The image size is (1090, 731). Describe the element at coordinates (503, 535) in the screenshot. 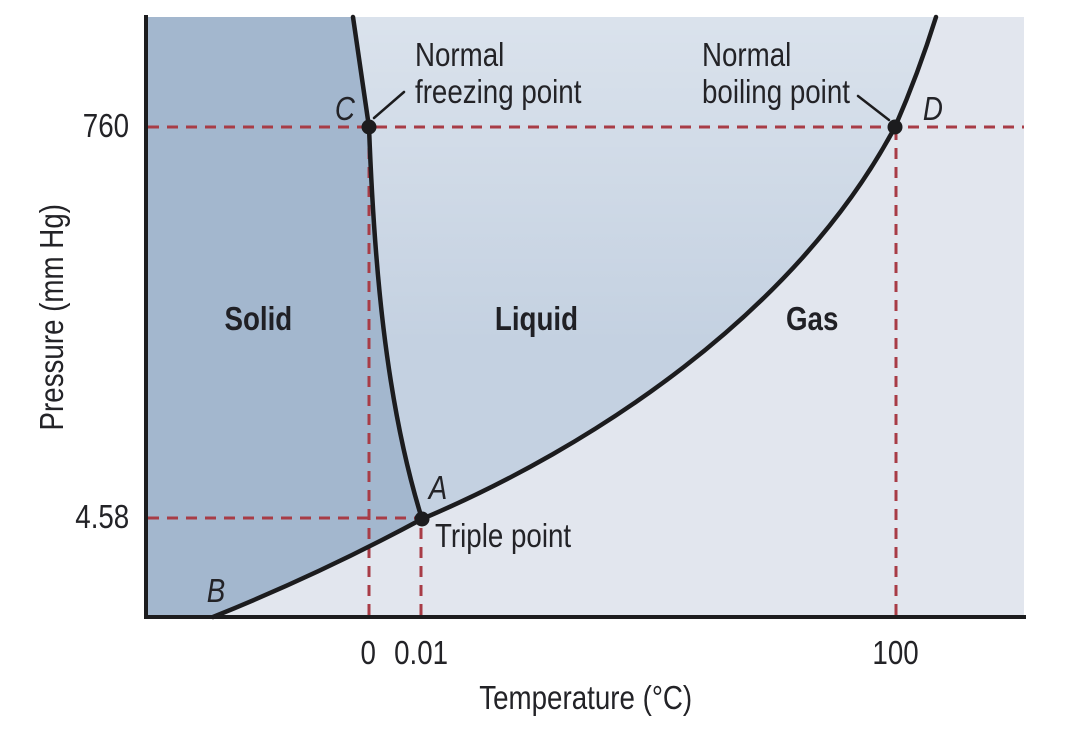

I see `triple-point-annotation: Triple point` at that location.